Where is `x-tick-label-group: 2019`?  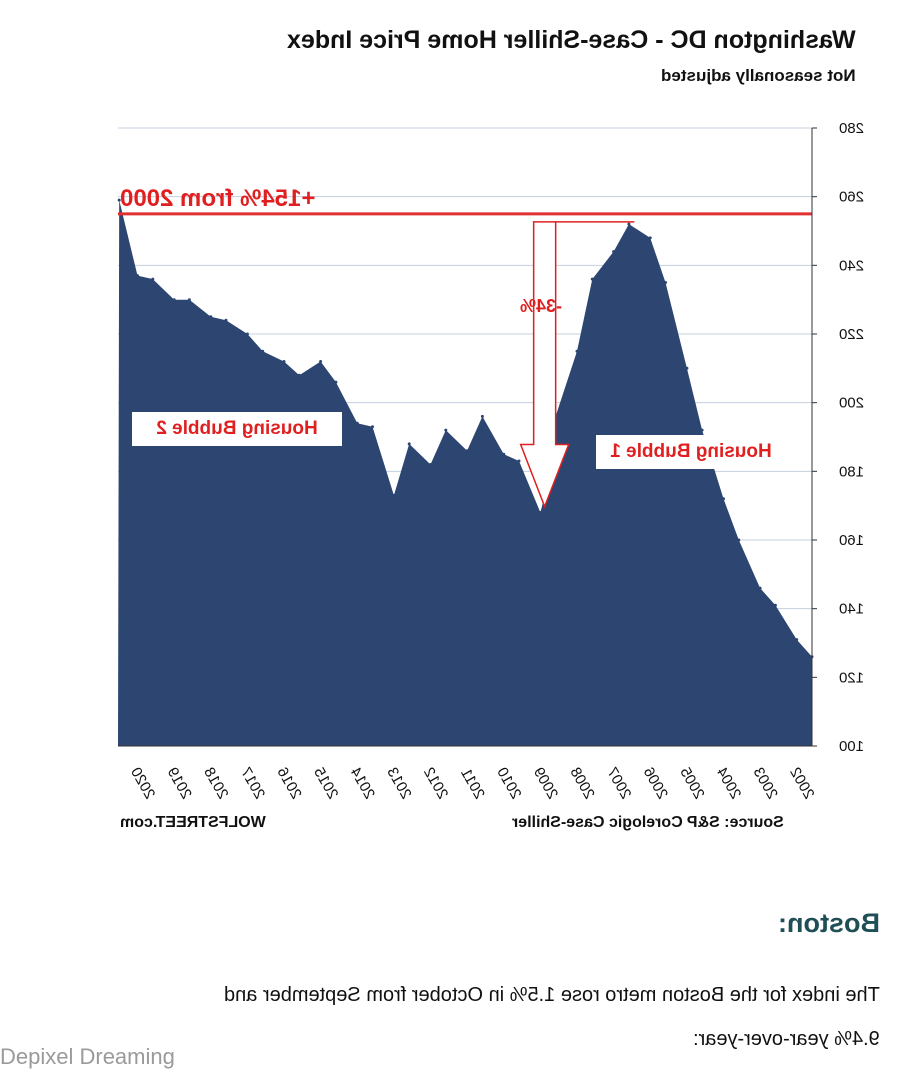 x-tick-label-group: 2019 is located at coordinates (179, 782).